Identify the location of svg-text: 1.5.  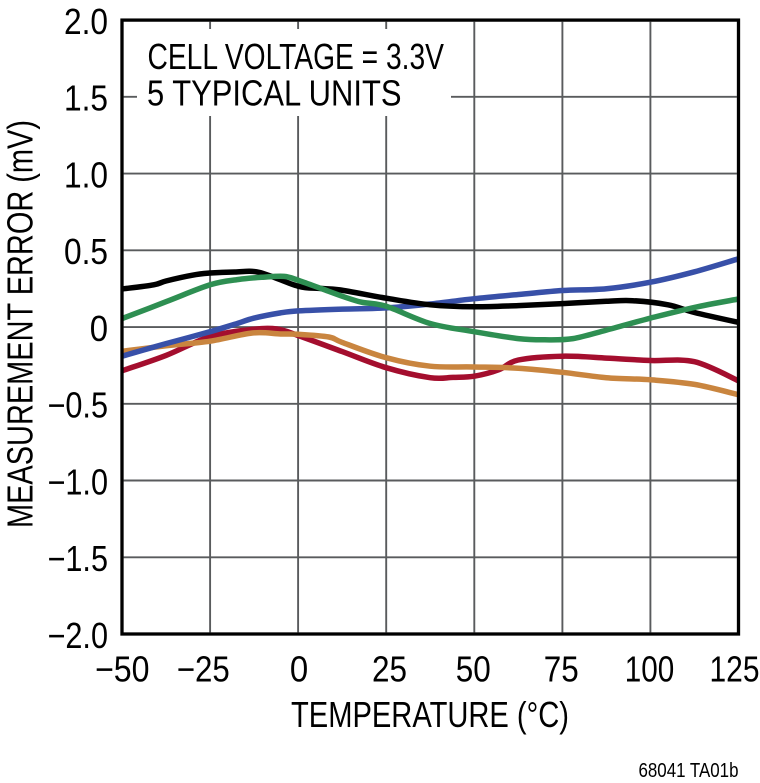
(86, 98).